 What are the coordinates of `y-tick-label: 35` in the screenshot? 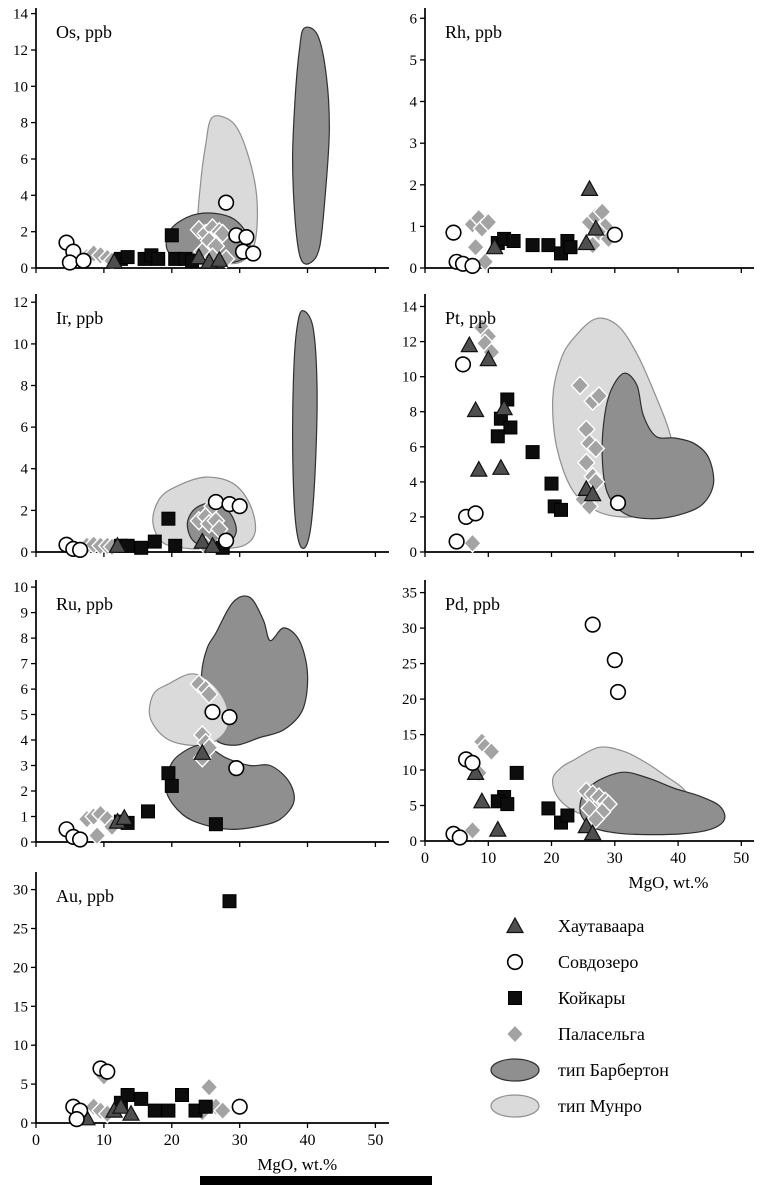 It's located at (409, 594).